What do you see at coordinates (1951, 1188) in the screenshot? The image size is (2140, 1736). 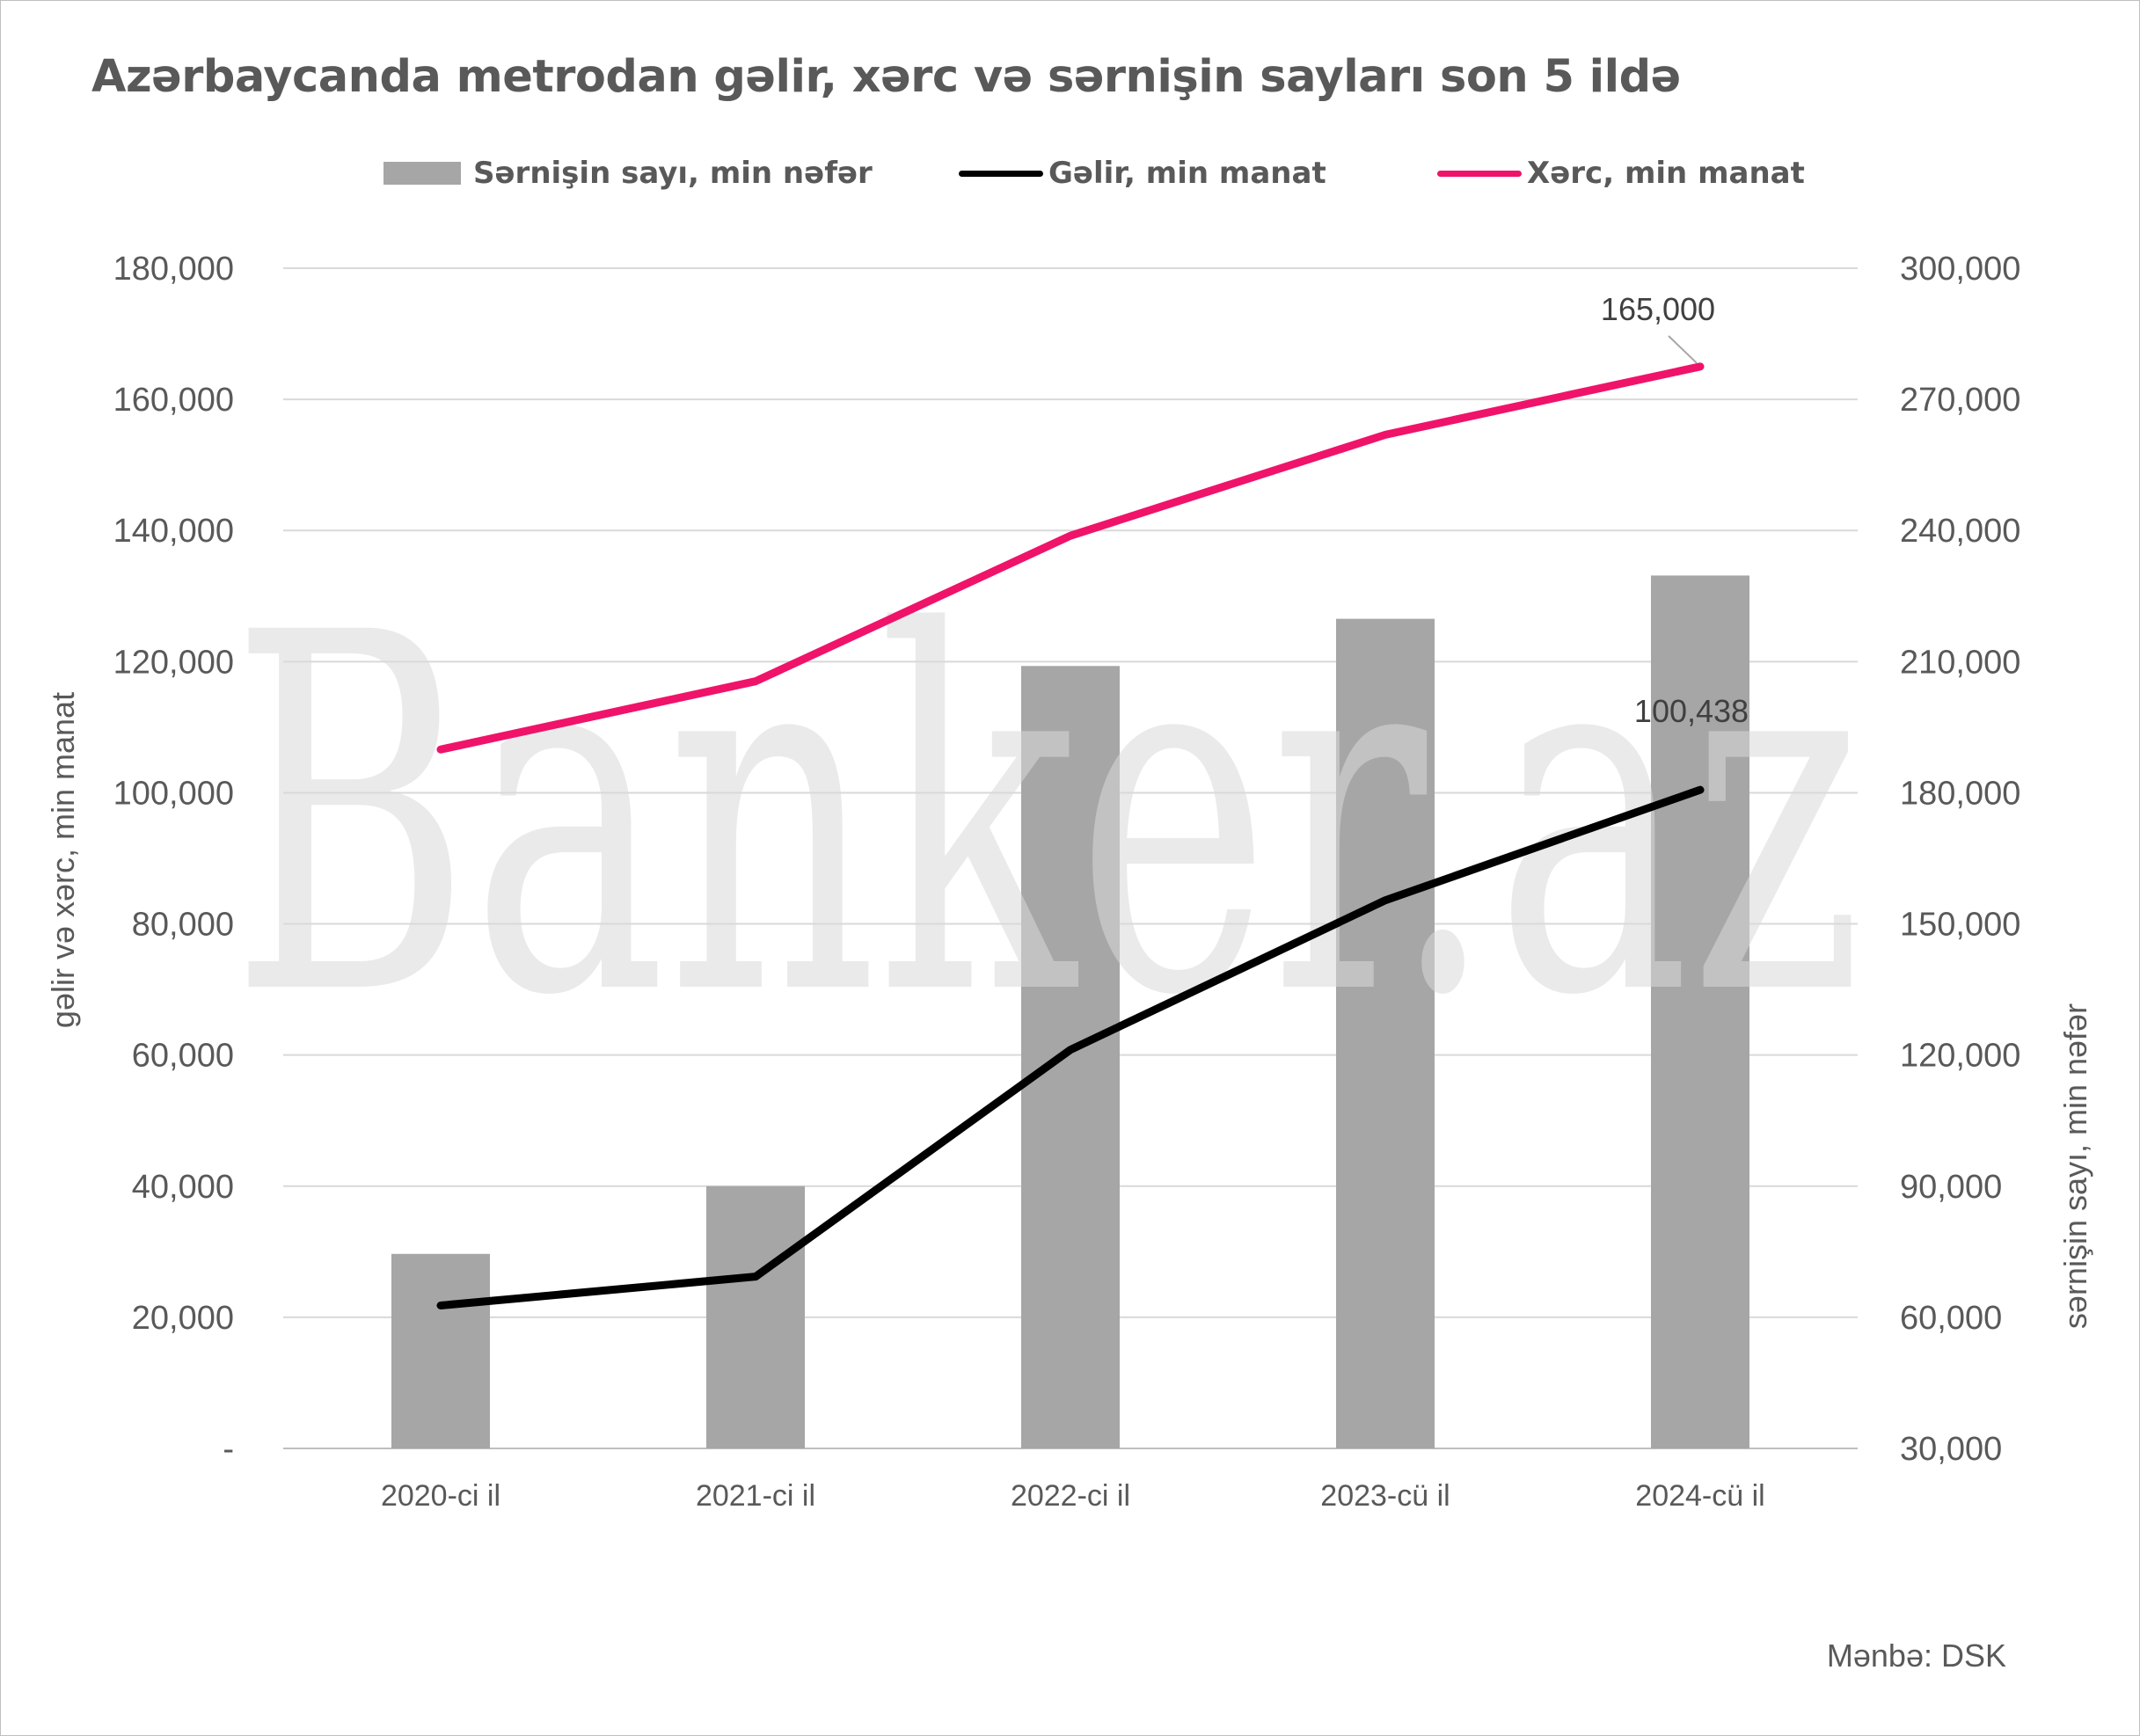 I see `right-tick-label: 90,000` at bounding box center [1951, 1188].